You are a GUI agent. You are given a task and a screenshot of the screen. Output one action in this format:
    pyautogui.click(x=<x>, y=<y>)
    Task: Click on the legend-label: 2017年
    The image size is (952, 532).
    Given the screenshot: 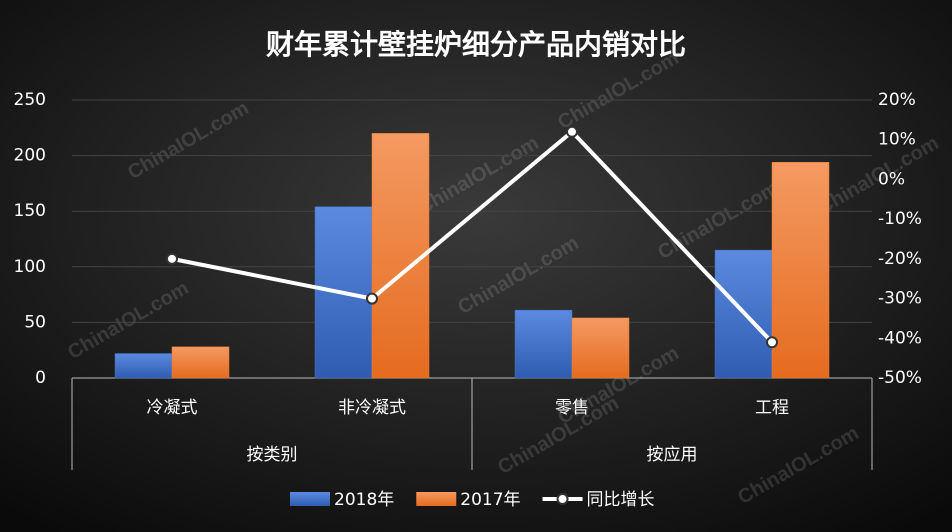 What is the action you would take?
    pyautogui.click(x=490, y=500)
    